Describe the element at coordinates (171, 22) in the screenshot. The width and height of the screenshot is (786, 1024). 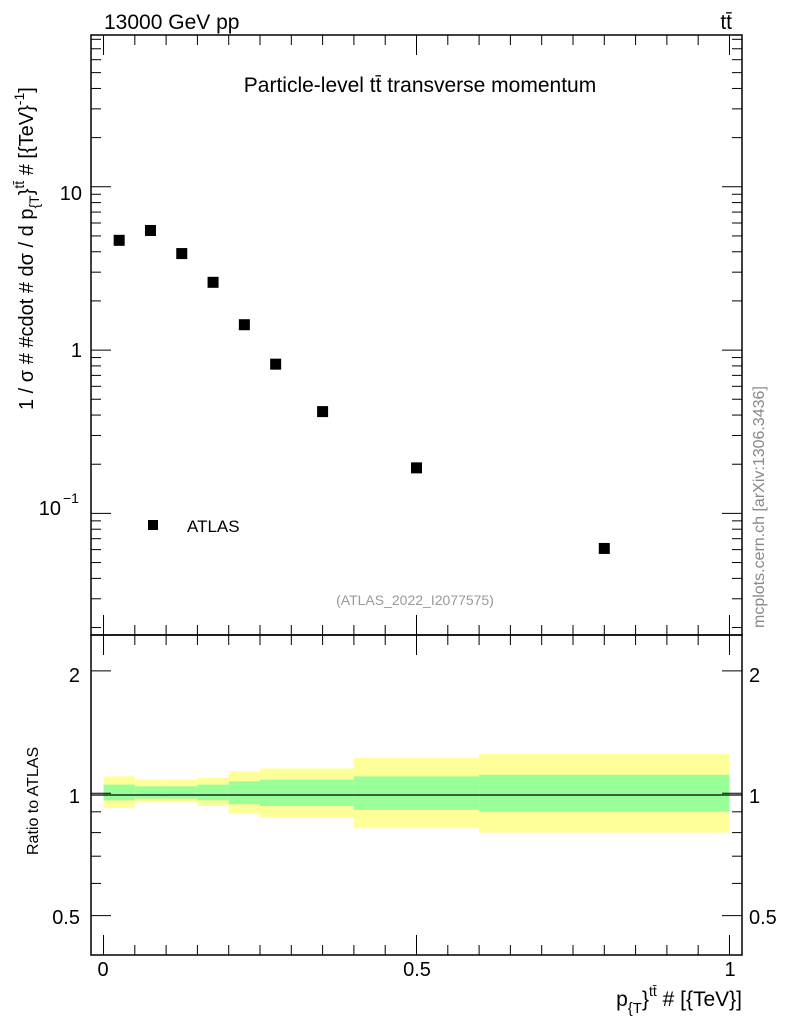
I see `energy-label: 13000 GeV pp` at that location.